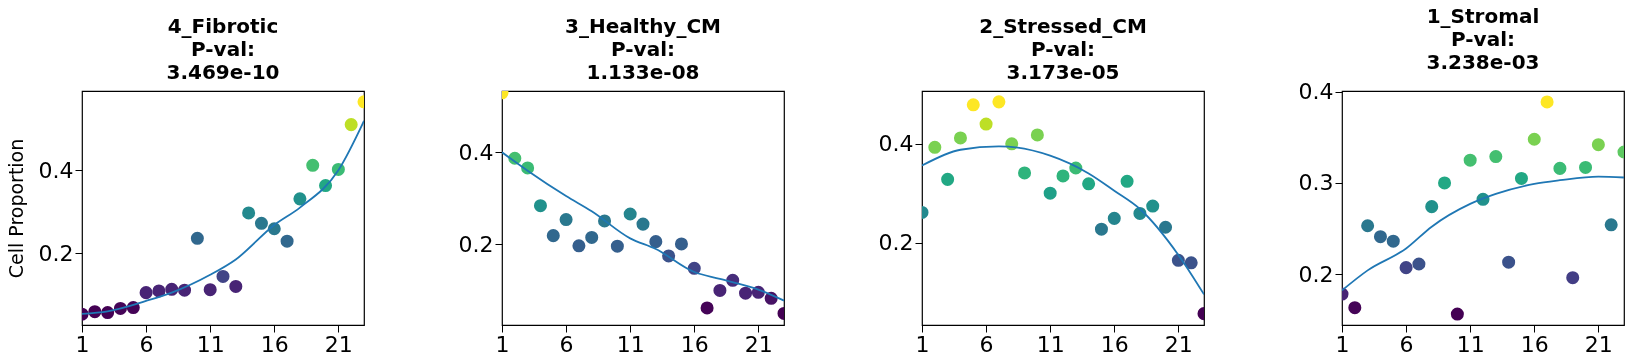 The image size is (1645, 356). What do you see at coordinates (1483, 38) in the screenshot?
I see `chart-title: 1_Stromal P-val: 3.238e-03` at bounding box center [1483, 38].